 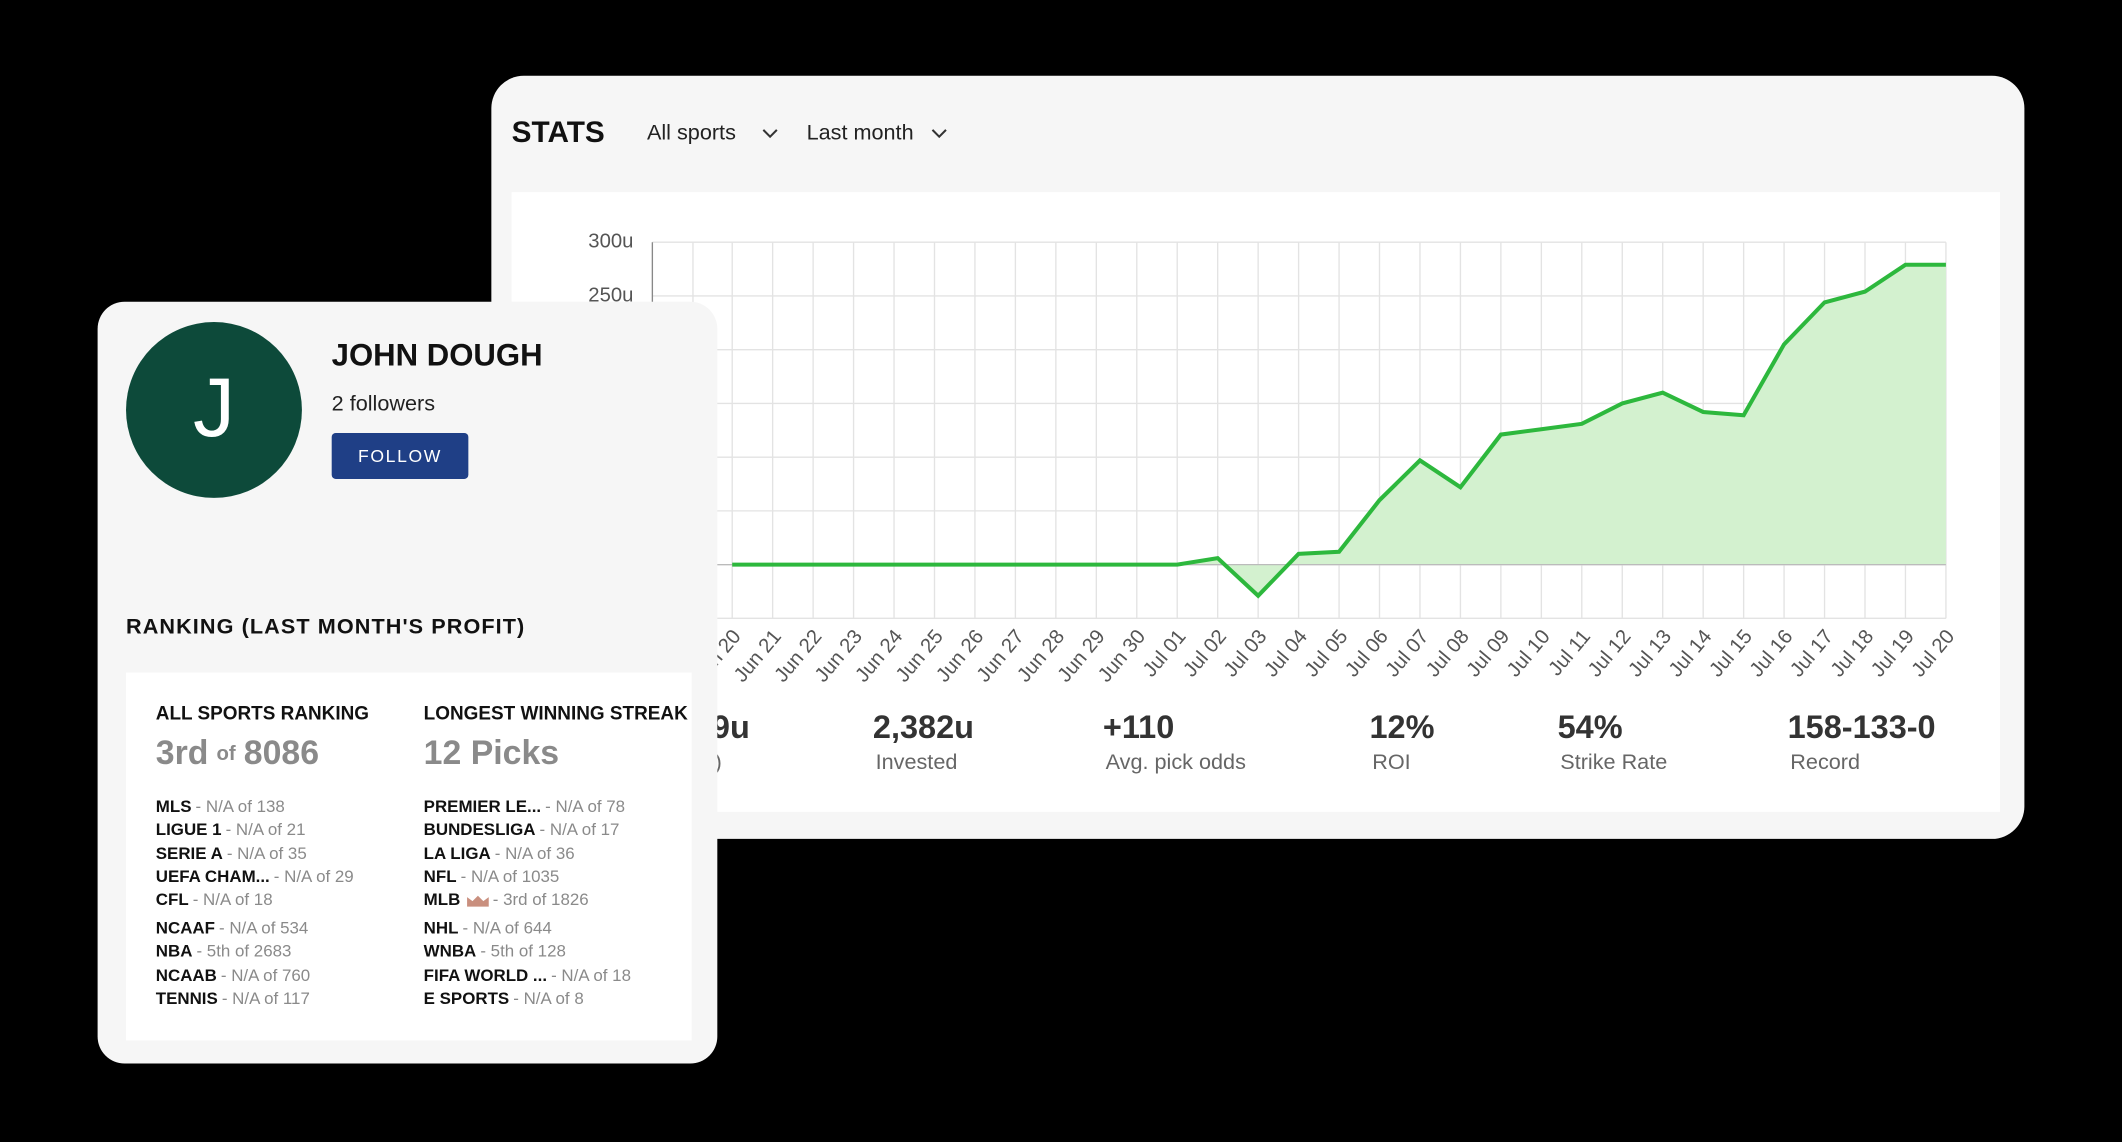 I want to click on sport-rank: - 3rd of 1826, so click(x=541, y=900).